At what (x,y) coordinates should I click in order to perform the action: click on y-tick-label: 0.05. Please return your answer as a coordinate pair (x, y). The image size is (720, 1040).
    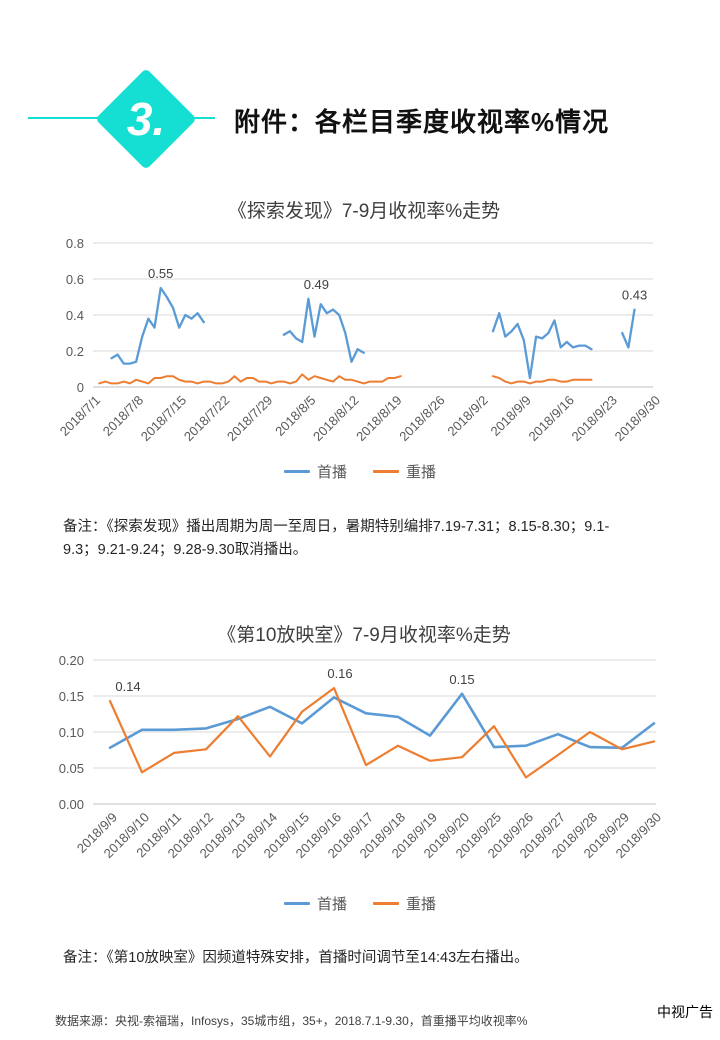
    Looking at the image, I should click on (71, 768).